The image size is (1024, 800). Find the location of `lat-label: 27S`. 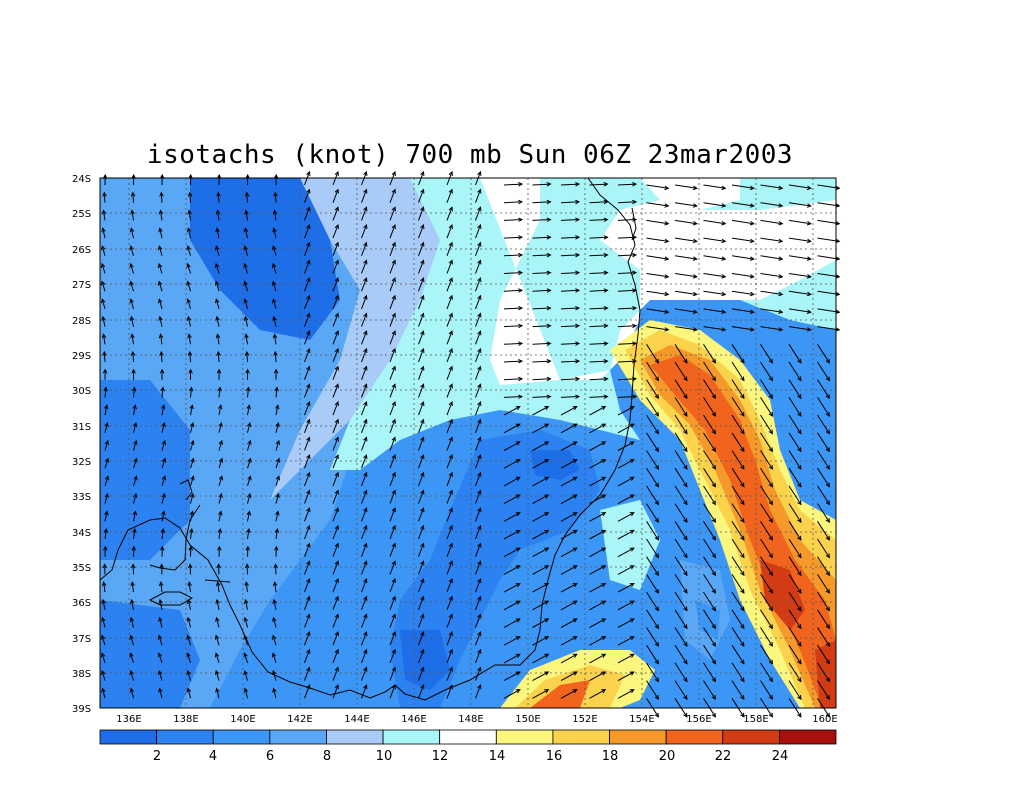

lat-label: 27S is located at coordinates (81, 285).